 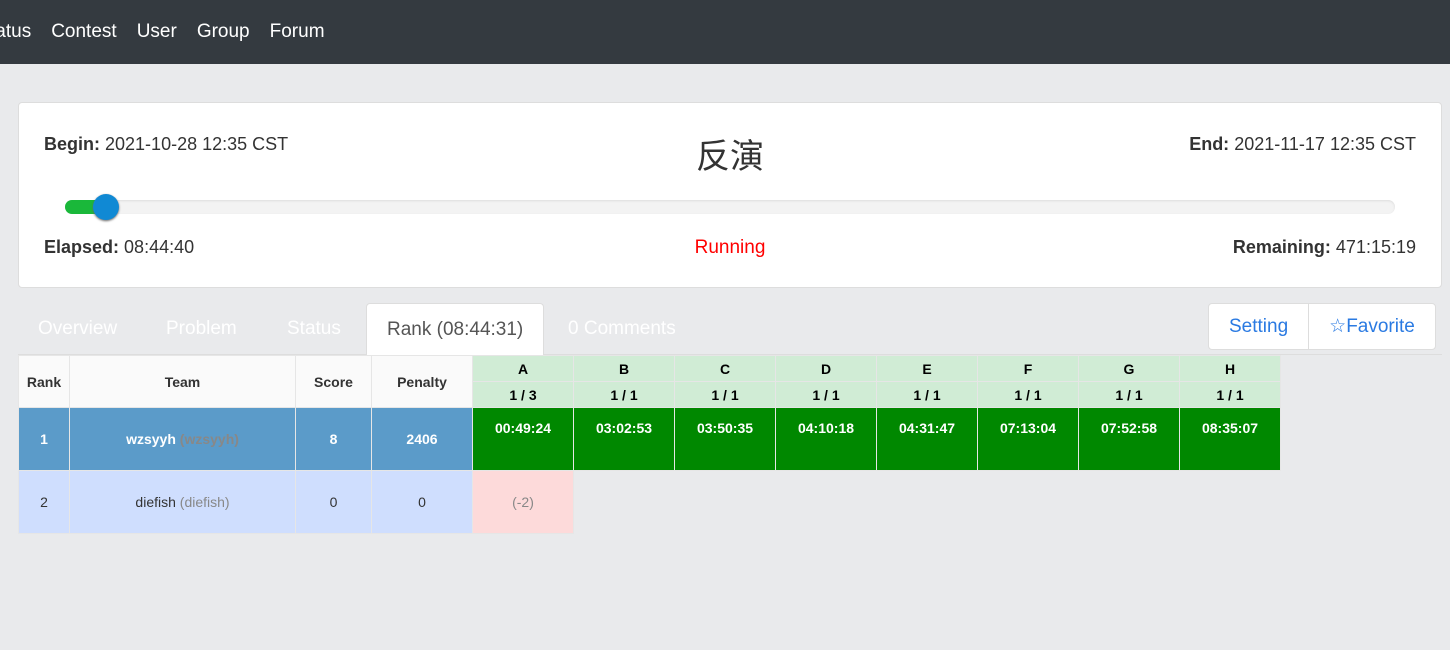 What do you see at coordinates (725, 32) in the screenshot?
I see `top-navbar: tatus Contest User Group Forum` at bounding box center [725, 32].